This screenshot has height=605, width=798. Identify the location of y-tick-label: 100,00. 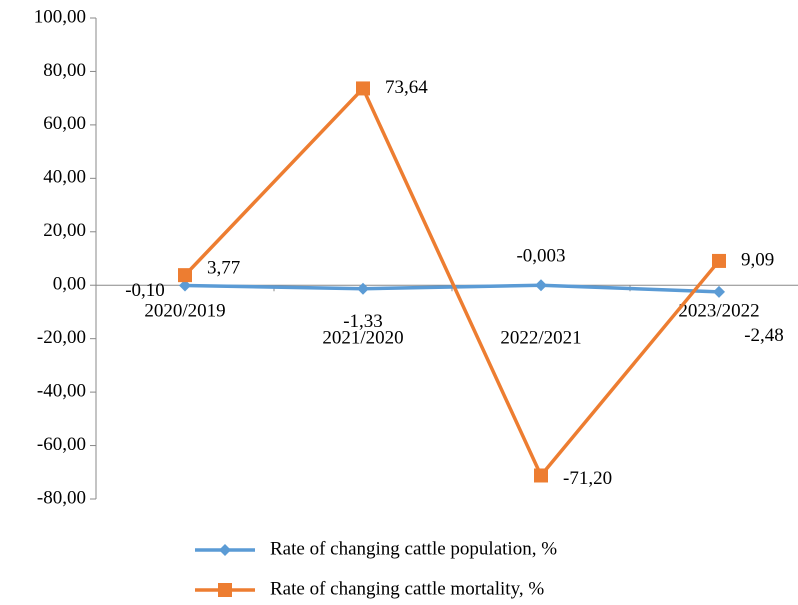
(60, 16).